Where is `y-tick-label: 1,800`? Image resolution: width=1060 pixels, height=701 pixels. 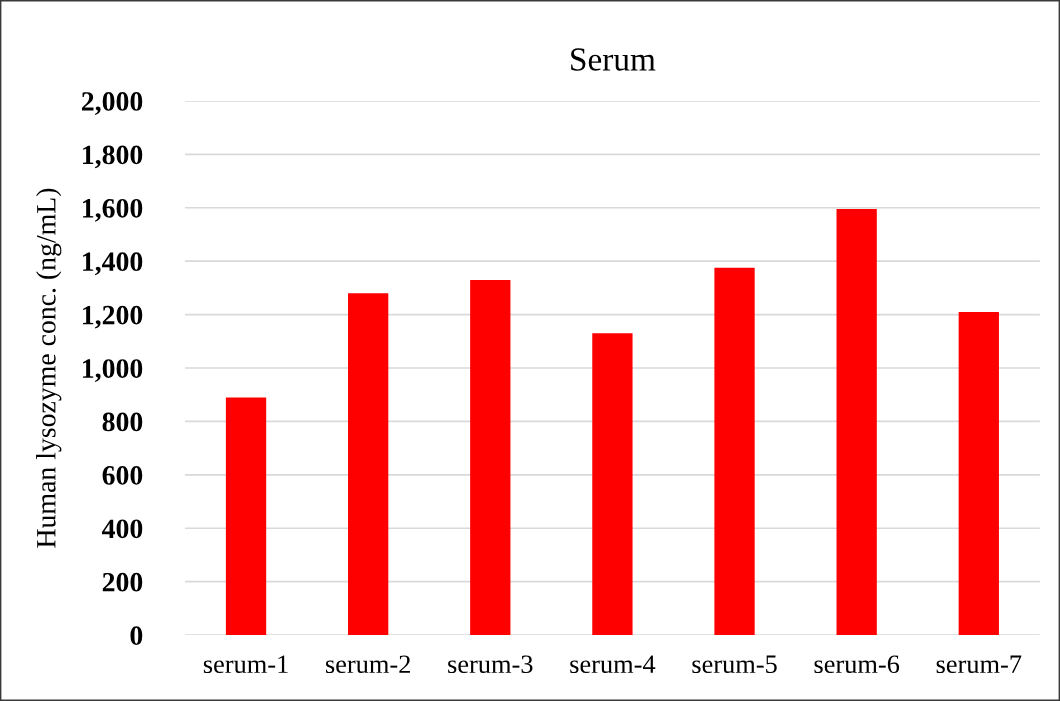
y-tick-label: 1,800 is located at coordinates (113, 157).